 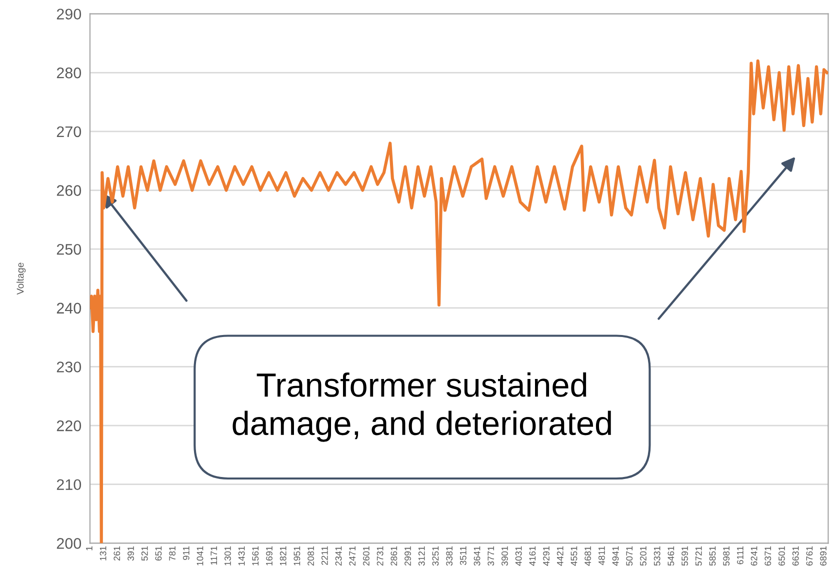 I want to click on x-tick-label: 4941, so click(x=615, y=556).